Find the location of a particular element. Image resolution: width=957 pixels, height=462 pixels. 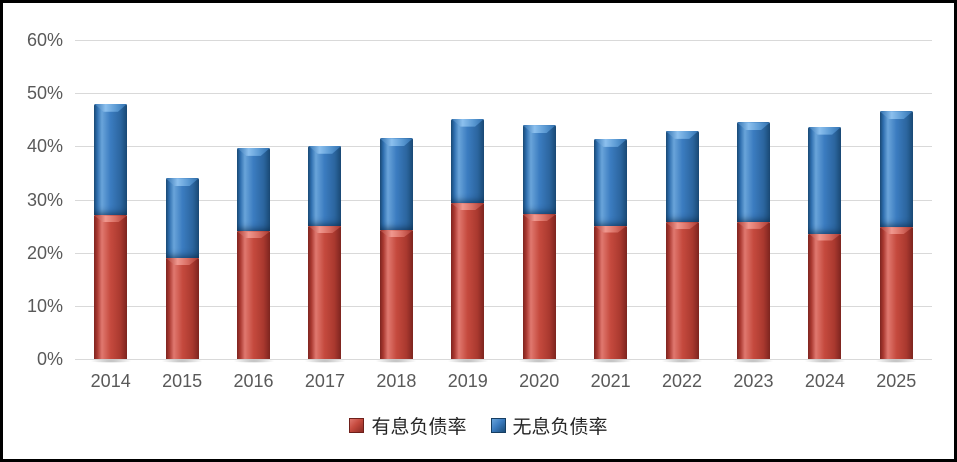

bar-segment-2022-blue is located at coordinates (682, 176).